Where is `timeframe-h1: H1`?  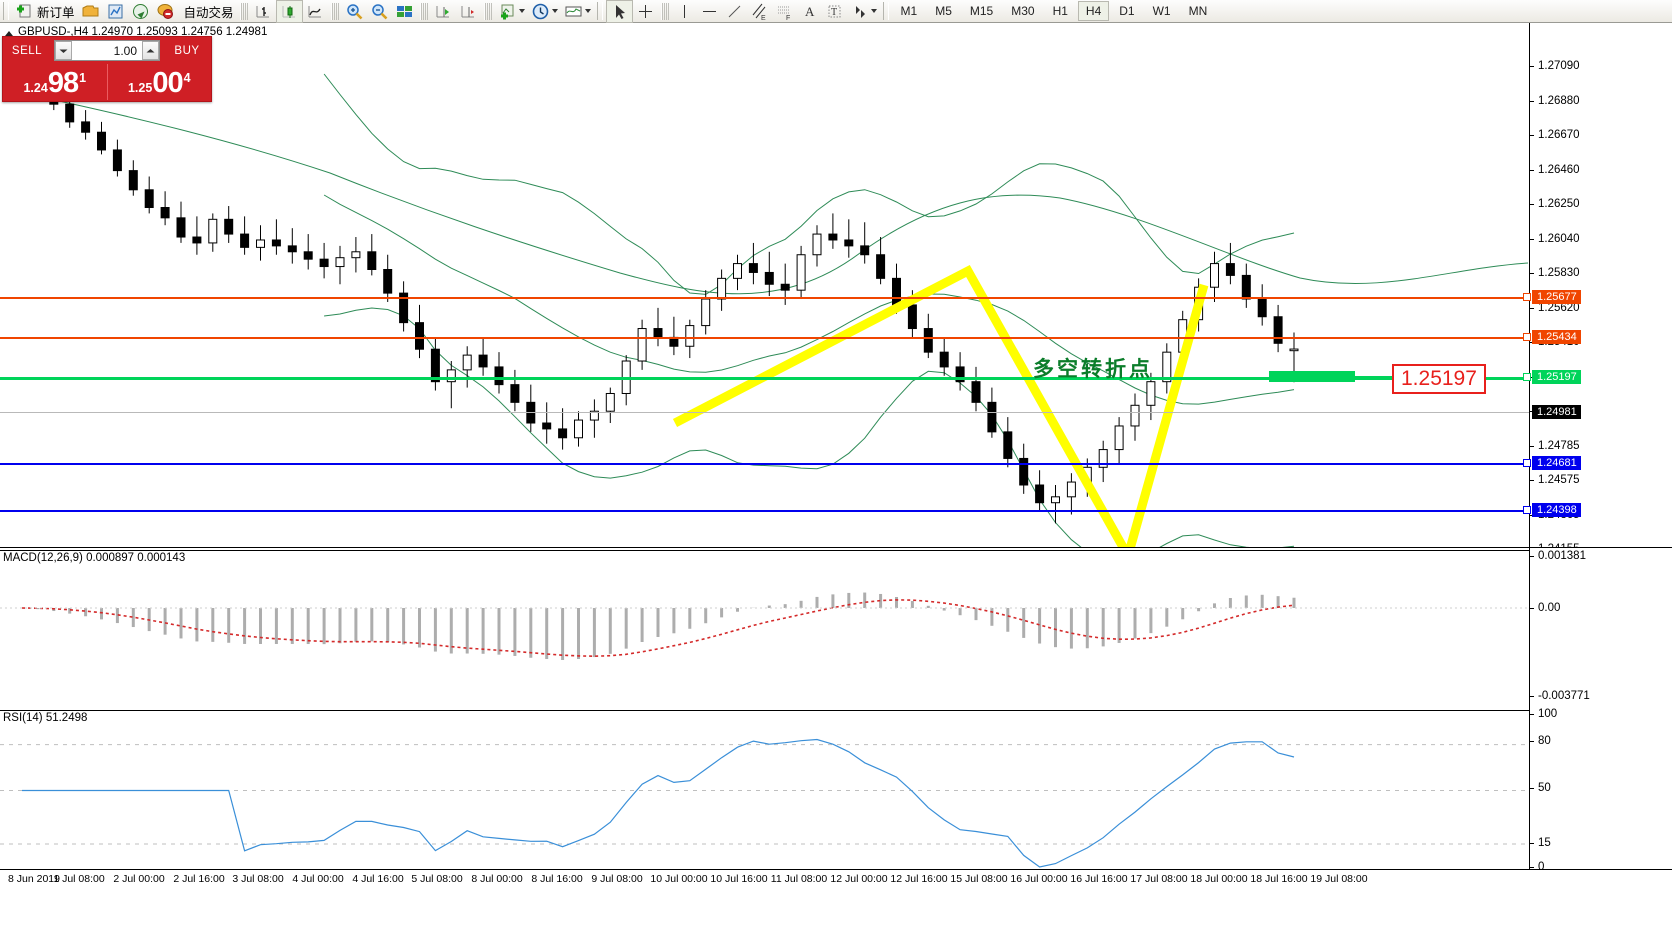 timeframe-h1: H1 is located at coordinates (1060, 11).